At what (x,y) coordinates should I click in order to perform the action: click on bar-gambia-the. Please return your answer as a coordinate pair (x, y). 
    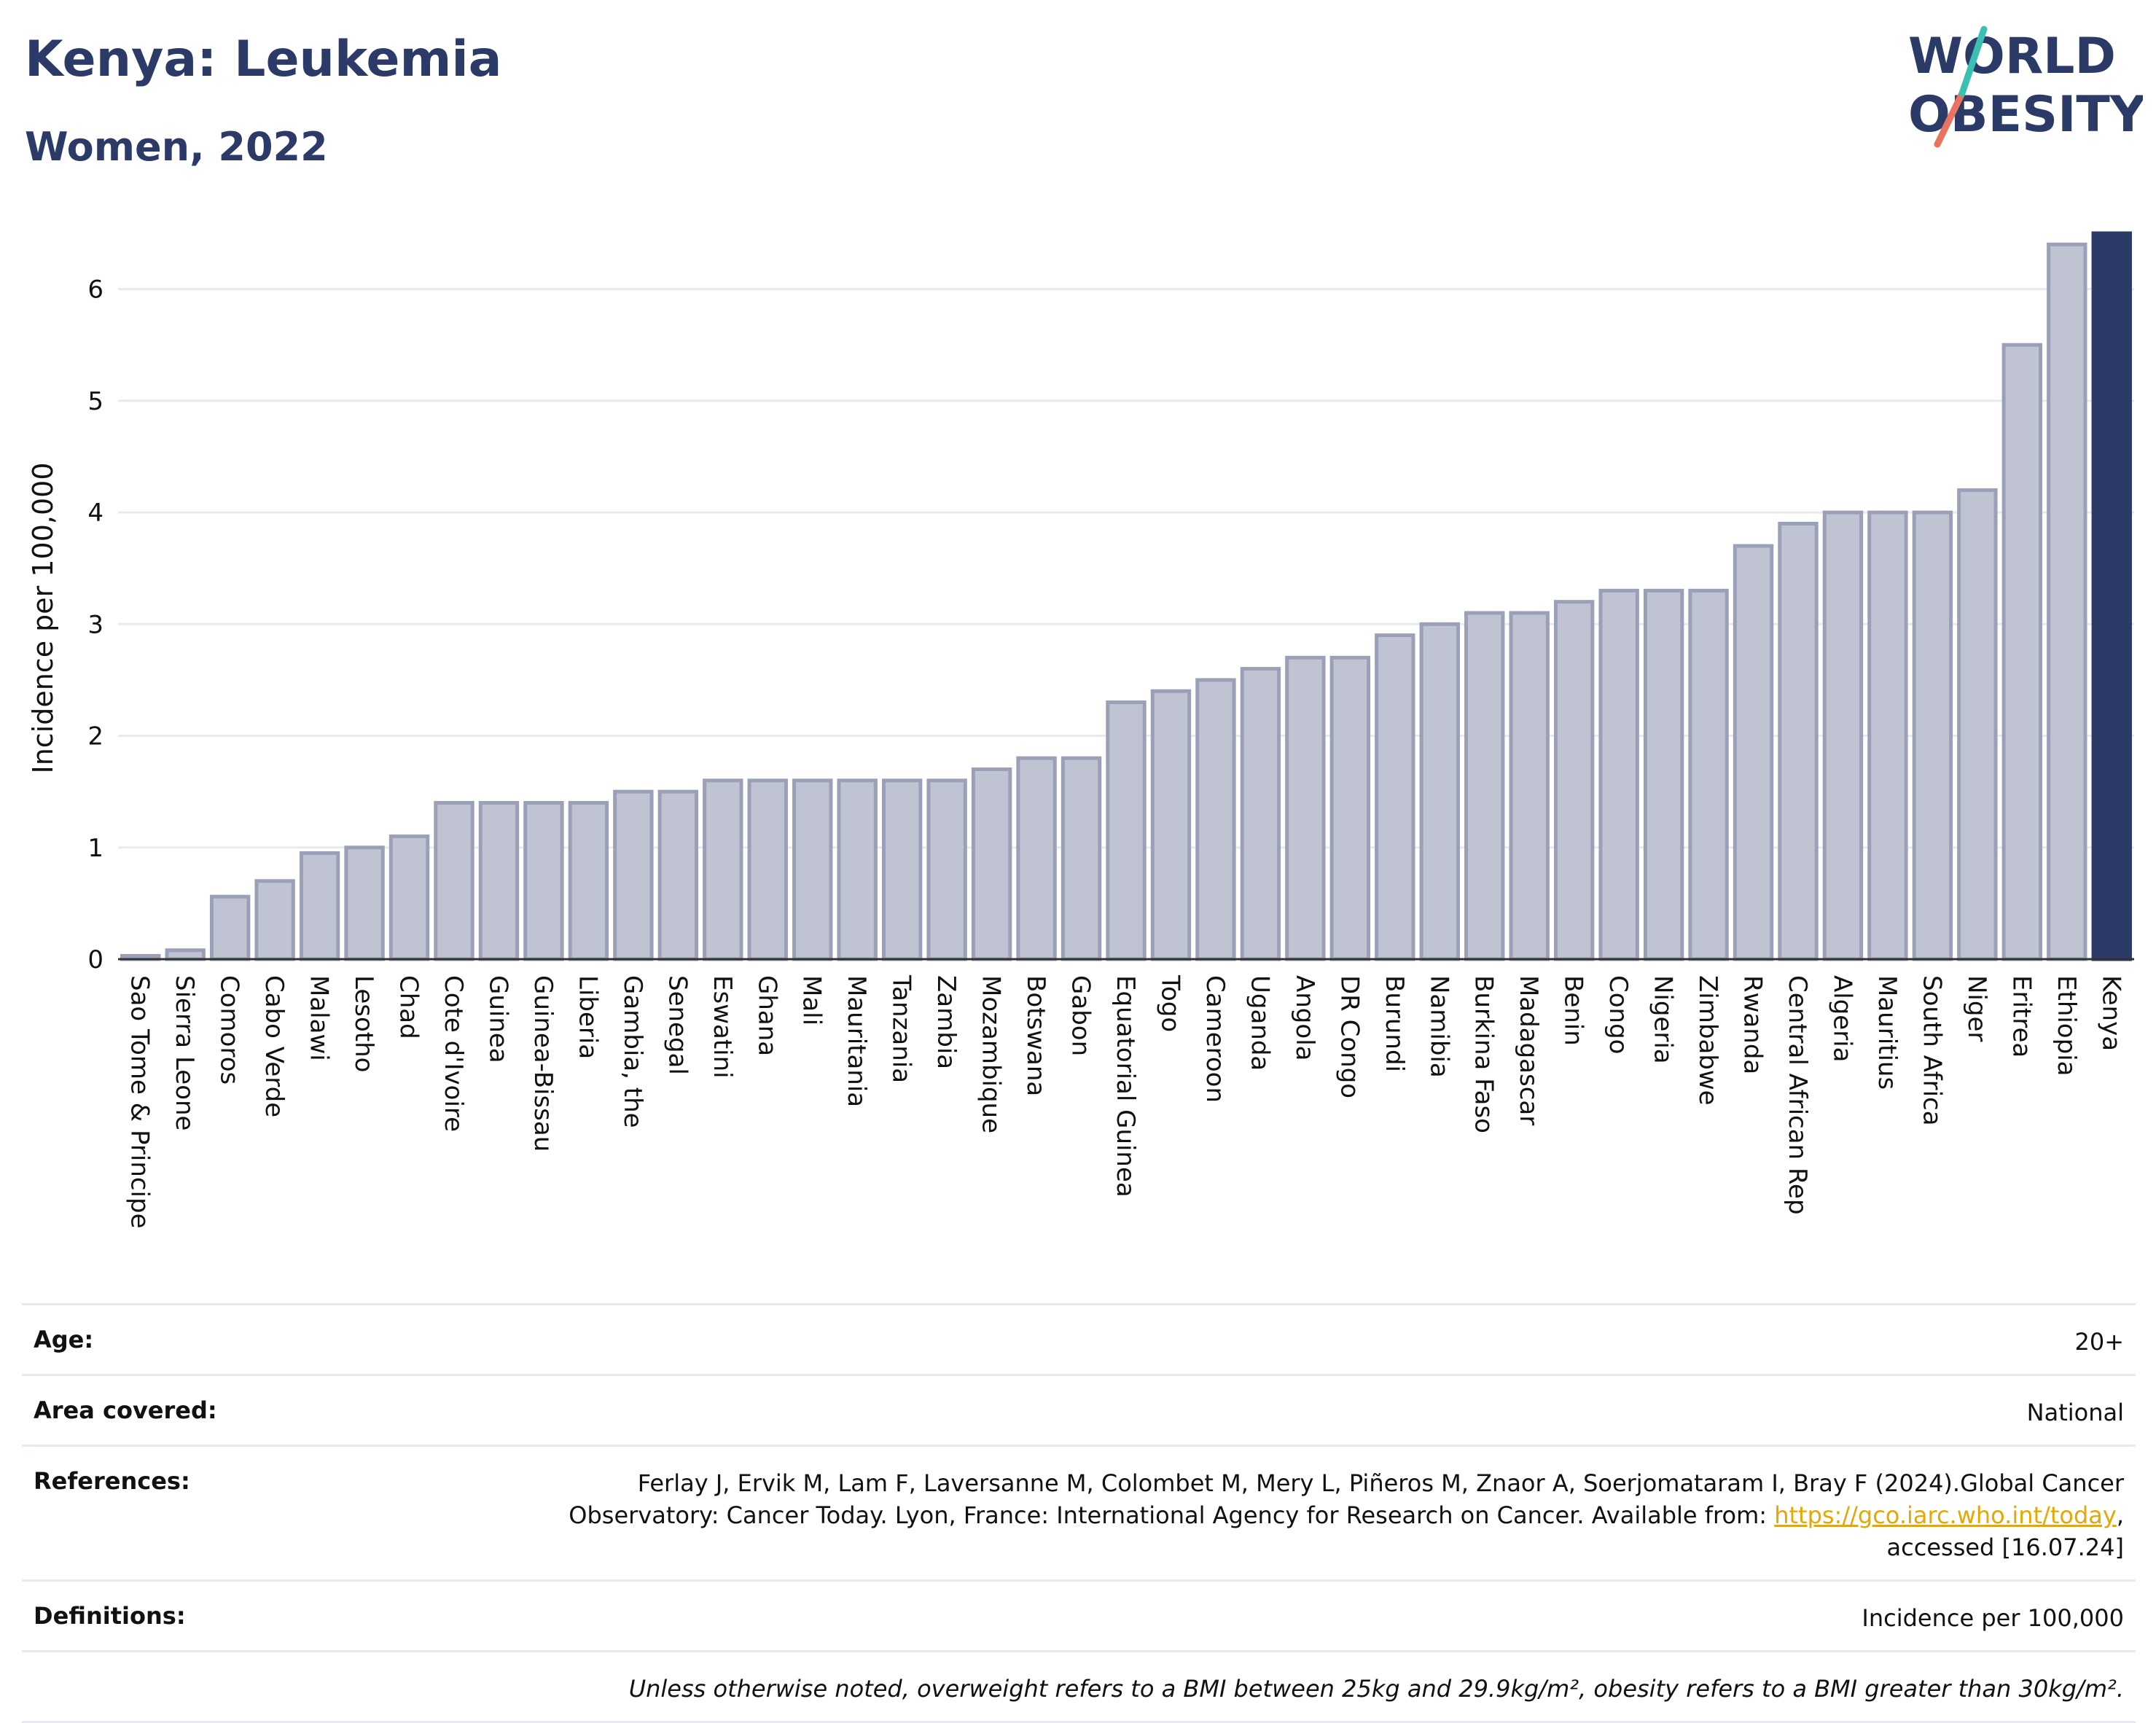
    Looking at the image, I should click on (634, 875).